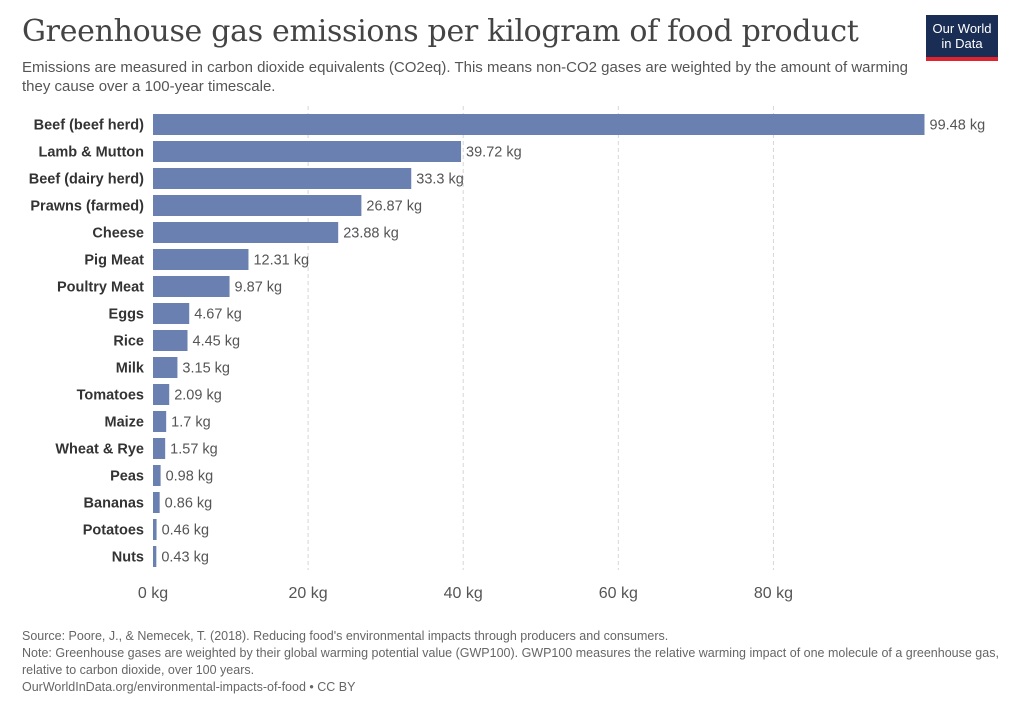 The height and width of the screenshot is (724, 1024). What do you see at coordinates (440, 180) in the screenshot?
I see `value-label: 33.3 kg` at bounding box center [440, 180].